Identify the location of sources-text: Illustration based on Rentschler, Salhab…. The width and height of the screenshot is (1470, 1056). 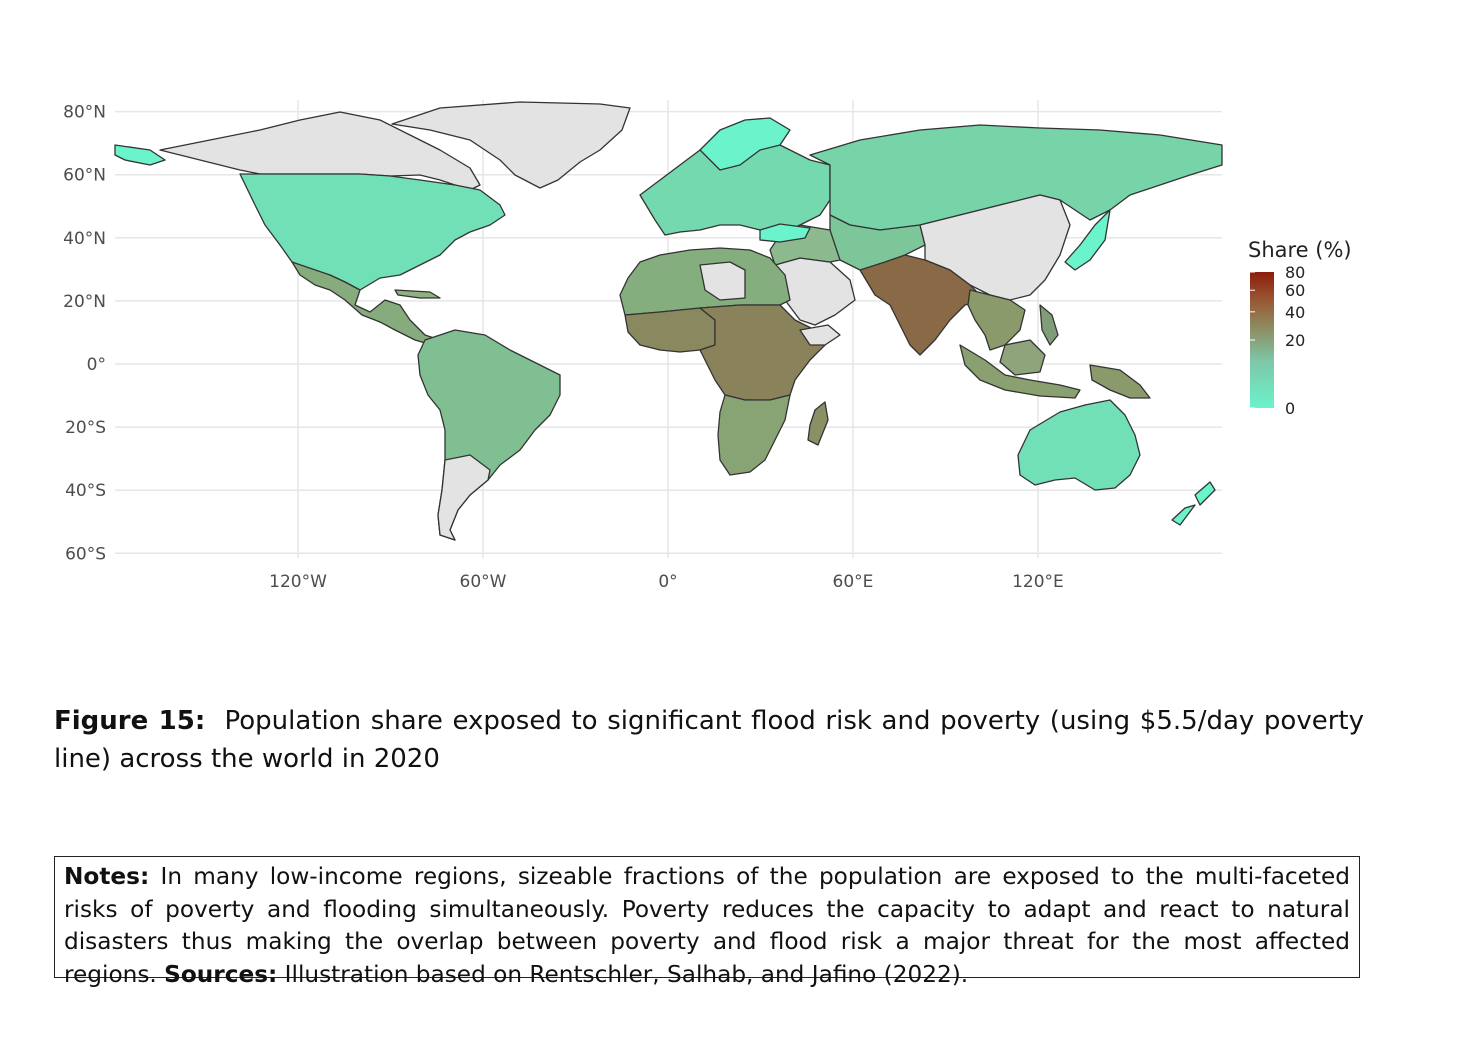
(626, 974).